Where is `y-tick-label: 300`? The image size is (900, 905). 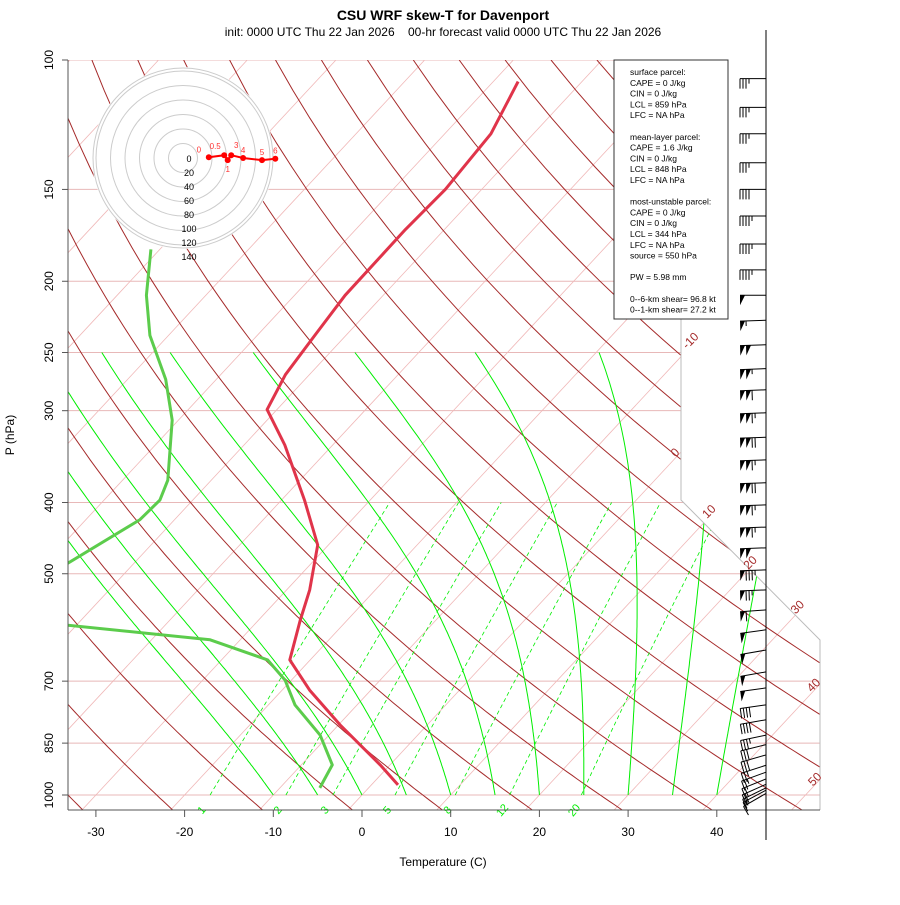
y-tick-label: 300 is located at coordinates (49, 410).